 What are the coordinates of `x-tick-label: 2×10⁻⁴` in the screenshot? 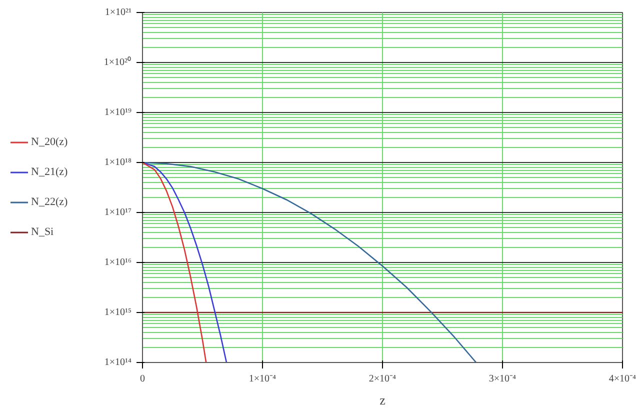 It's located at (382, 379).